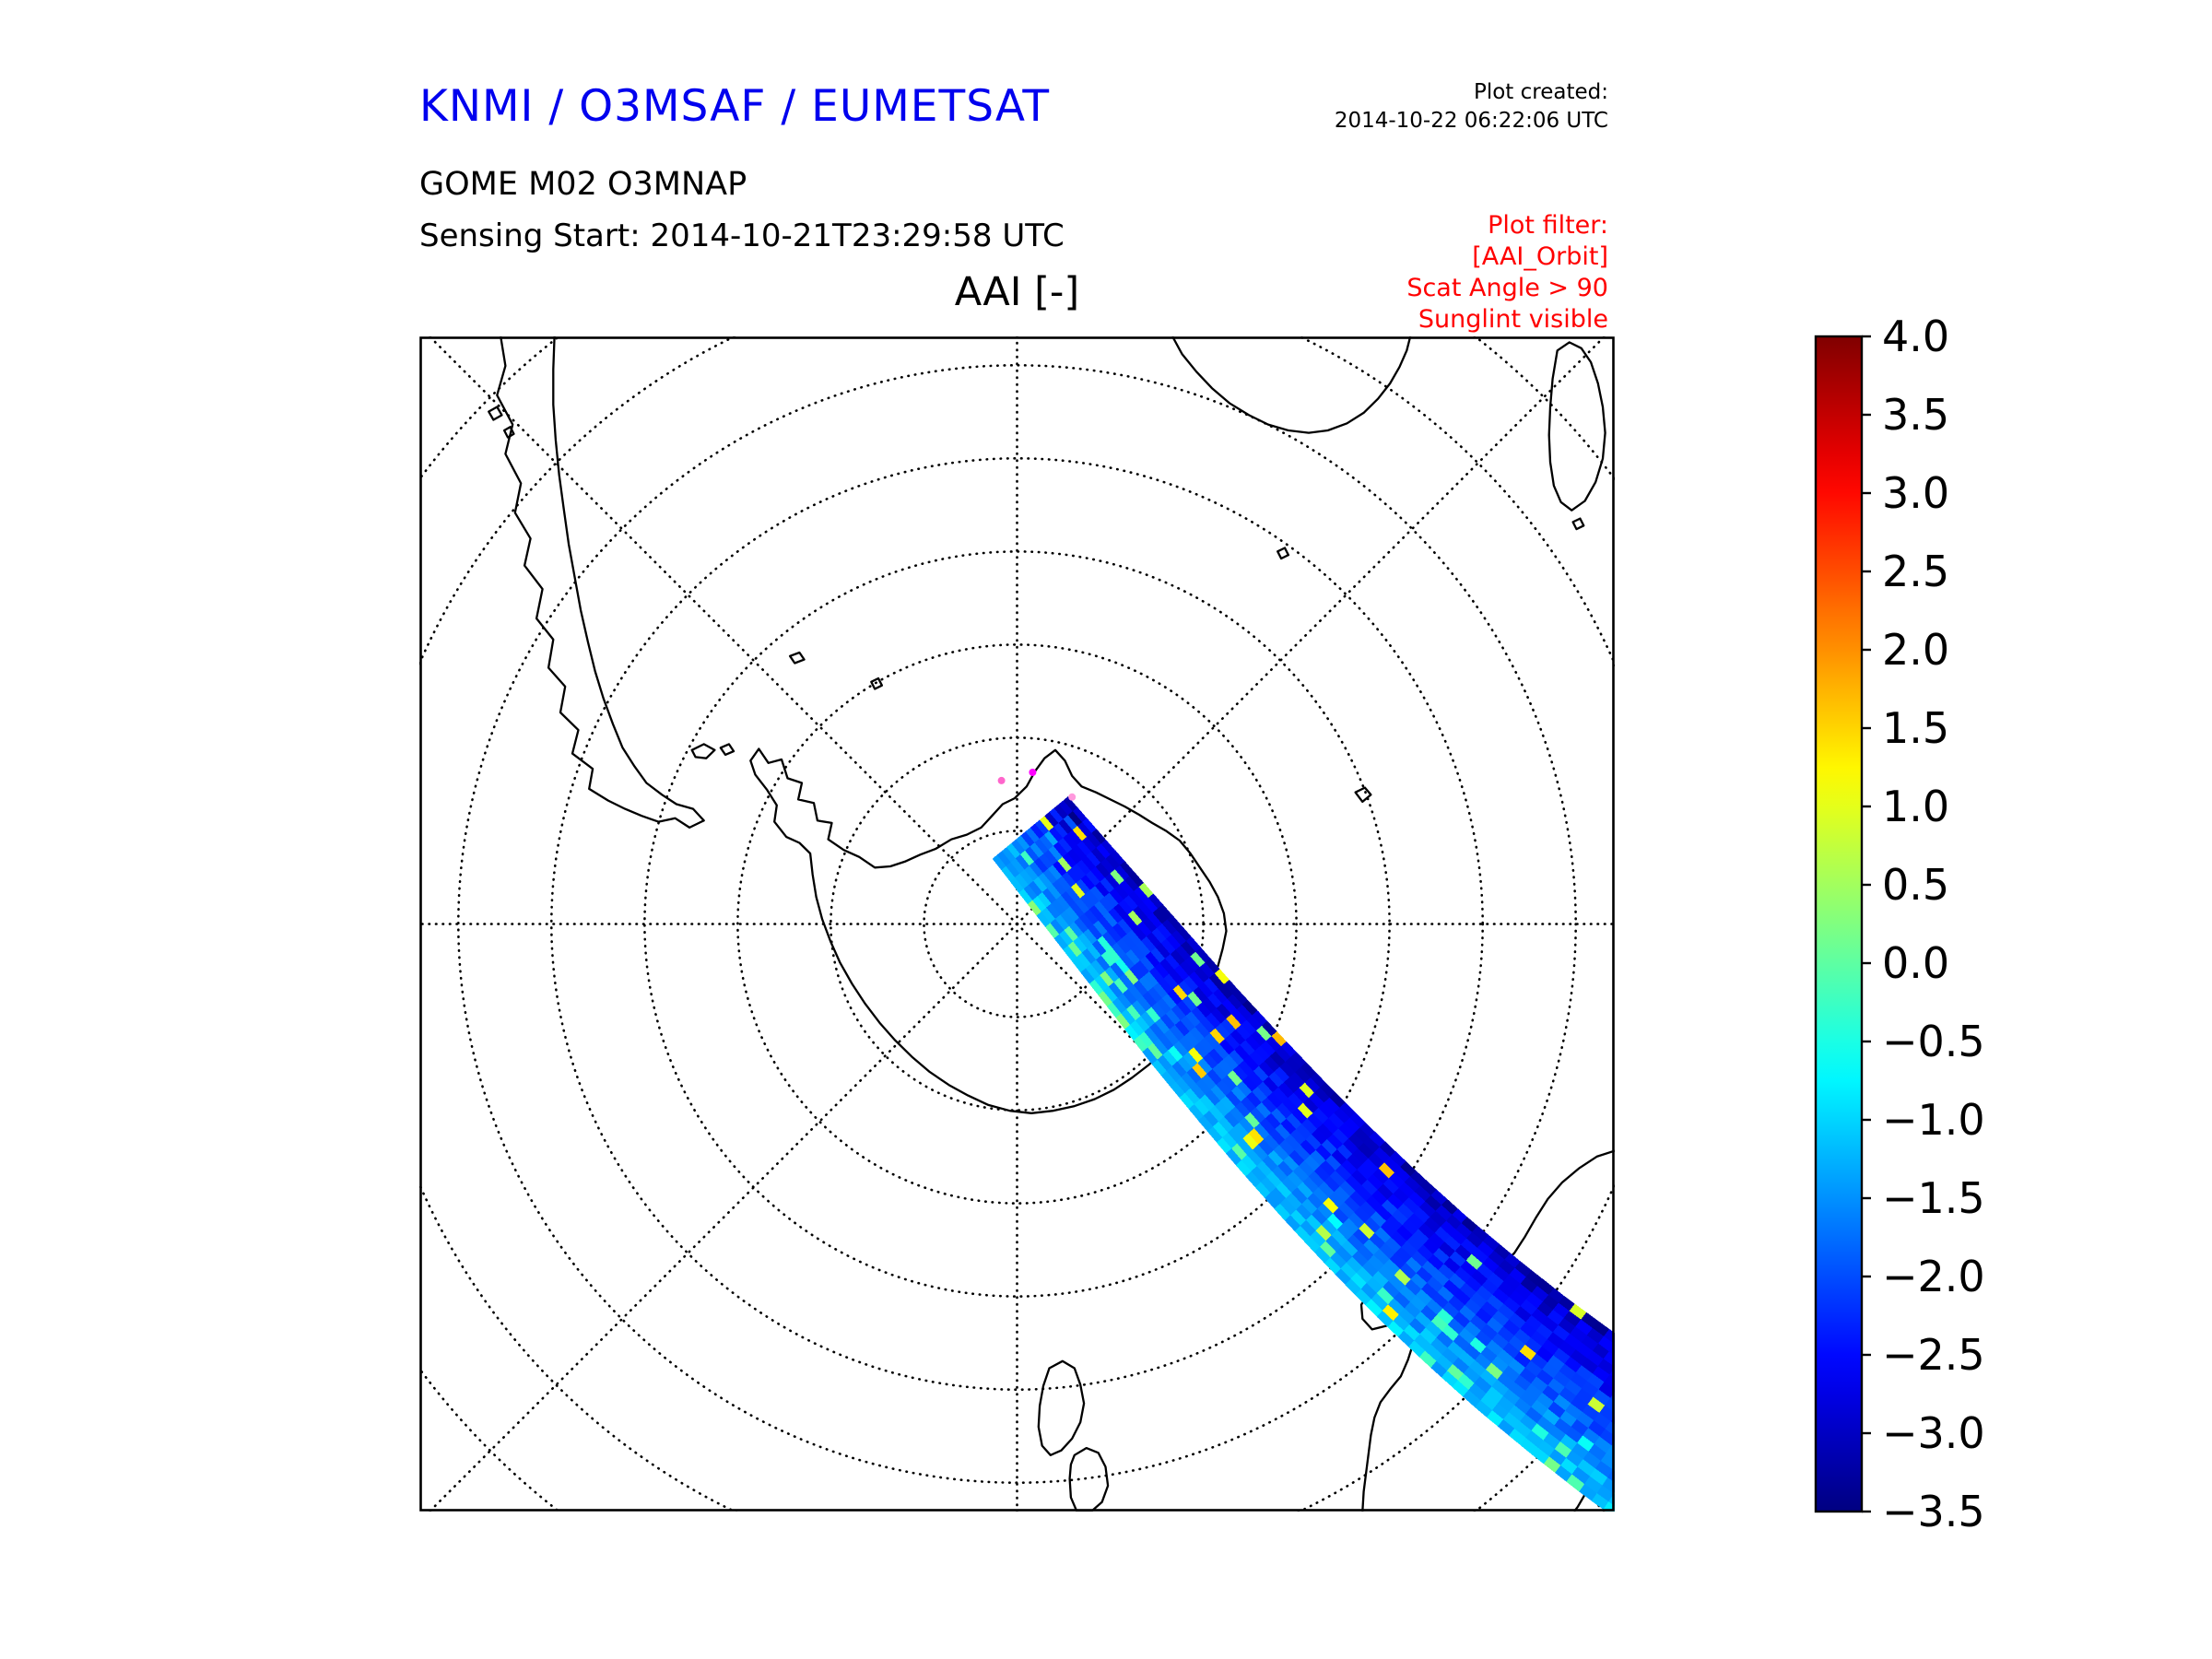  What do you see at coordinates (1915, 493) in the screenshot?
I see `colorbar-tick-label: 3.0` at bounding box center [1915, 493].